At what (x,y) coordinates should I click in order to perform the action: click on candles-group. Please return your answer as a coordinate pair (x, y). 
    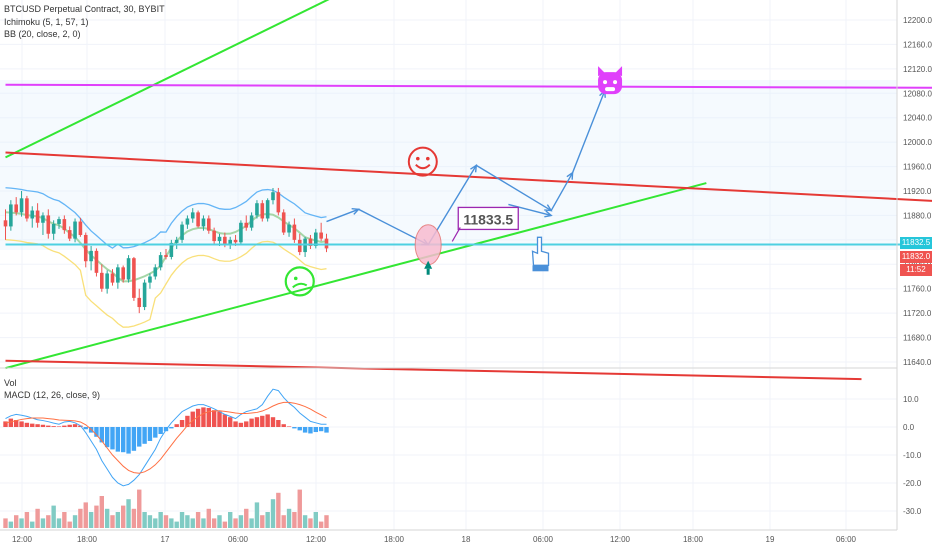
    Looking at the image, I should click on (166, 250).